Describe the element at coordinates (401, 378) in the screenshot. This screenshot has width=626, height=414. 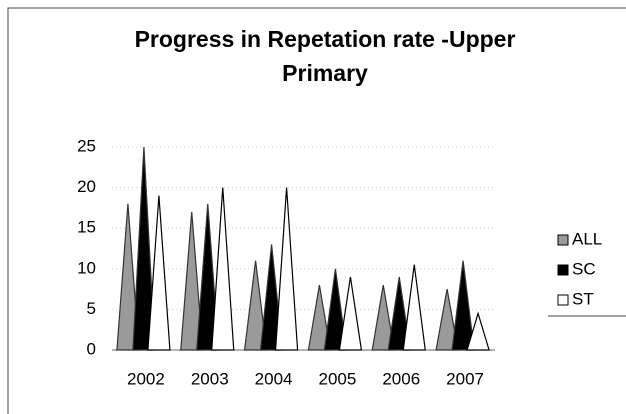
I see `x-tick-label: 2006` at that location.